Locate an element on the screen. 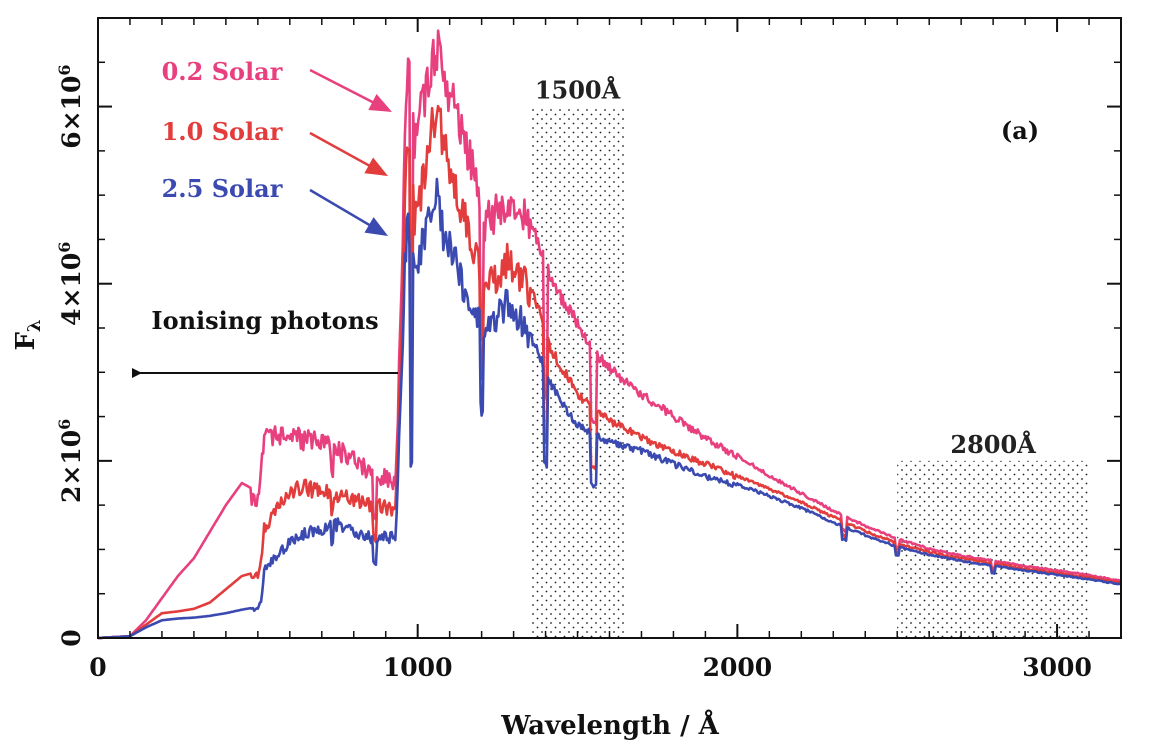 This screenshot has height=742, width=1151. x-tick-label-2: 2000 is located at coordinates (738, 667).